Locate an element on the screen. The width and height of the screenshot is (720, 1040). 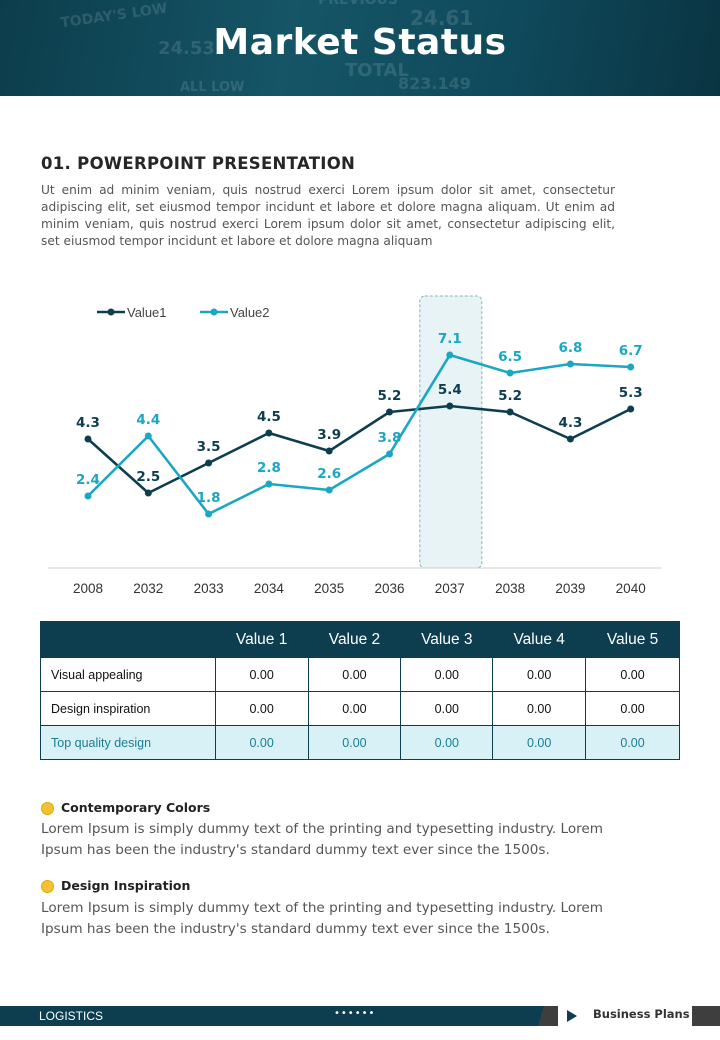
data-label: 4.5 is located at coordinates (269, 417).